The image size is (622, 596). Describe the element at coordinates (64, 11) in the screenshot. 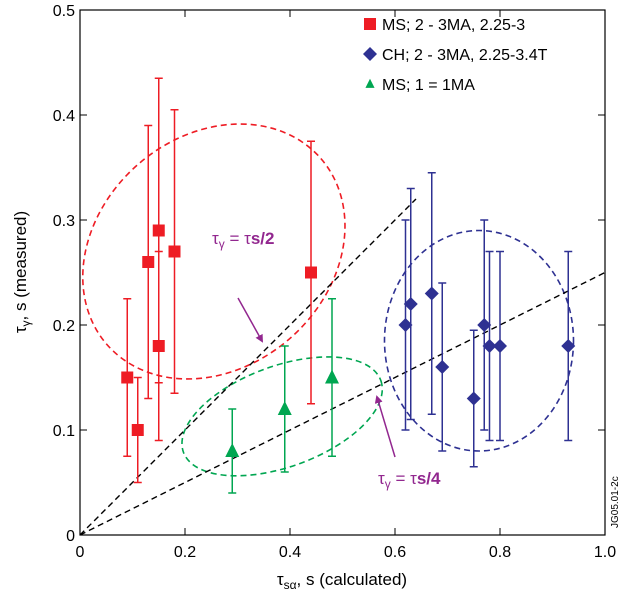

I see `y-tick-label: 0.5` at that location.